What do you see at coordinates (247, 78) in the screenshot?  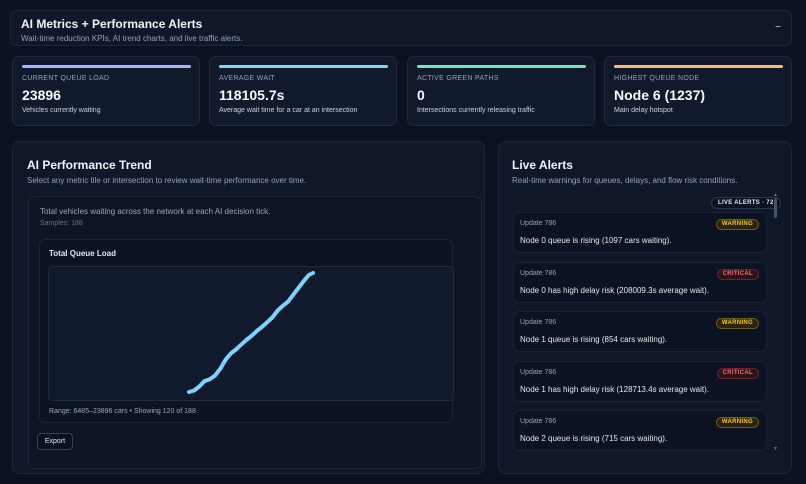 I see `kpi-label: AVERAGE WAIT` at bounding box center [247, 78].